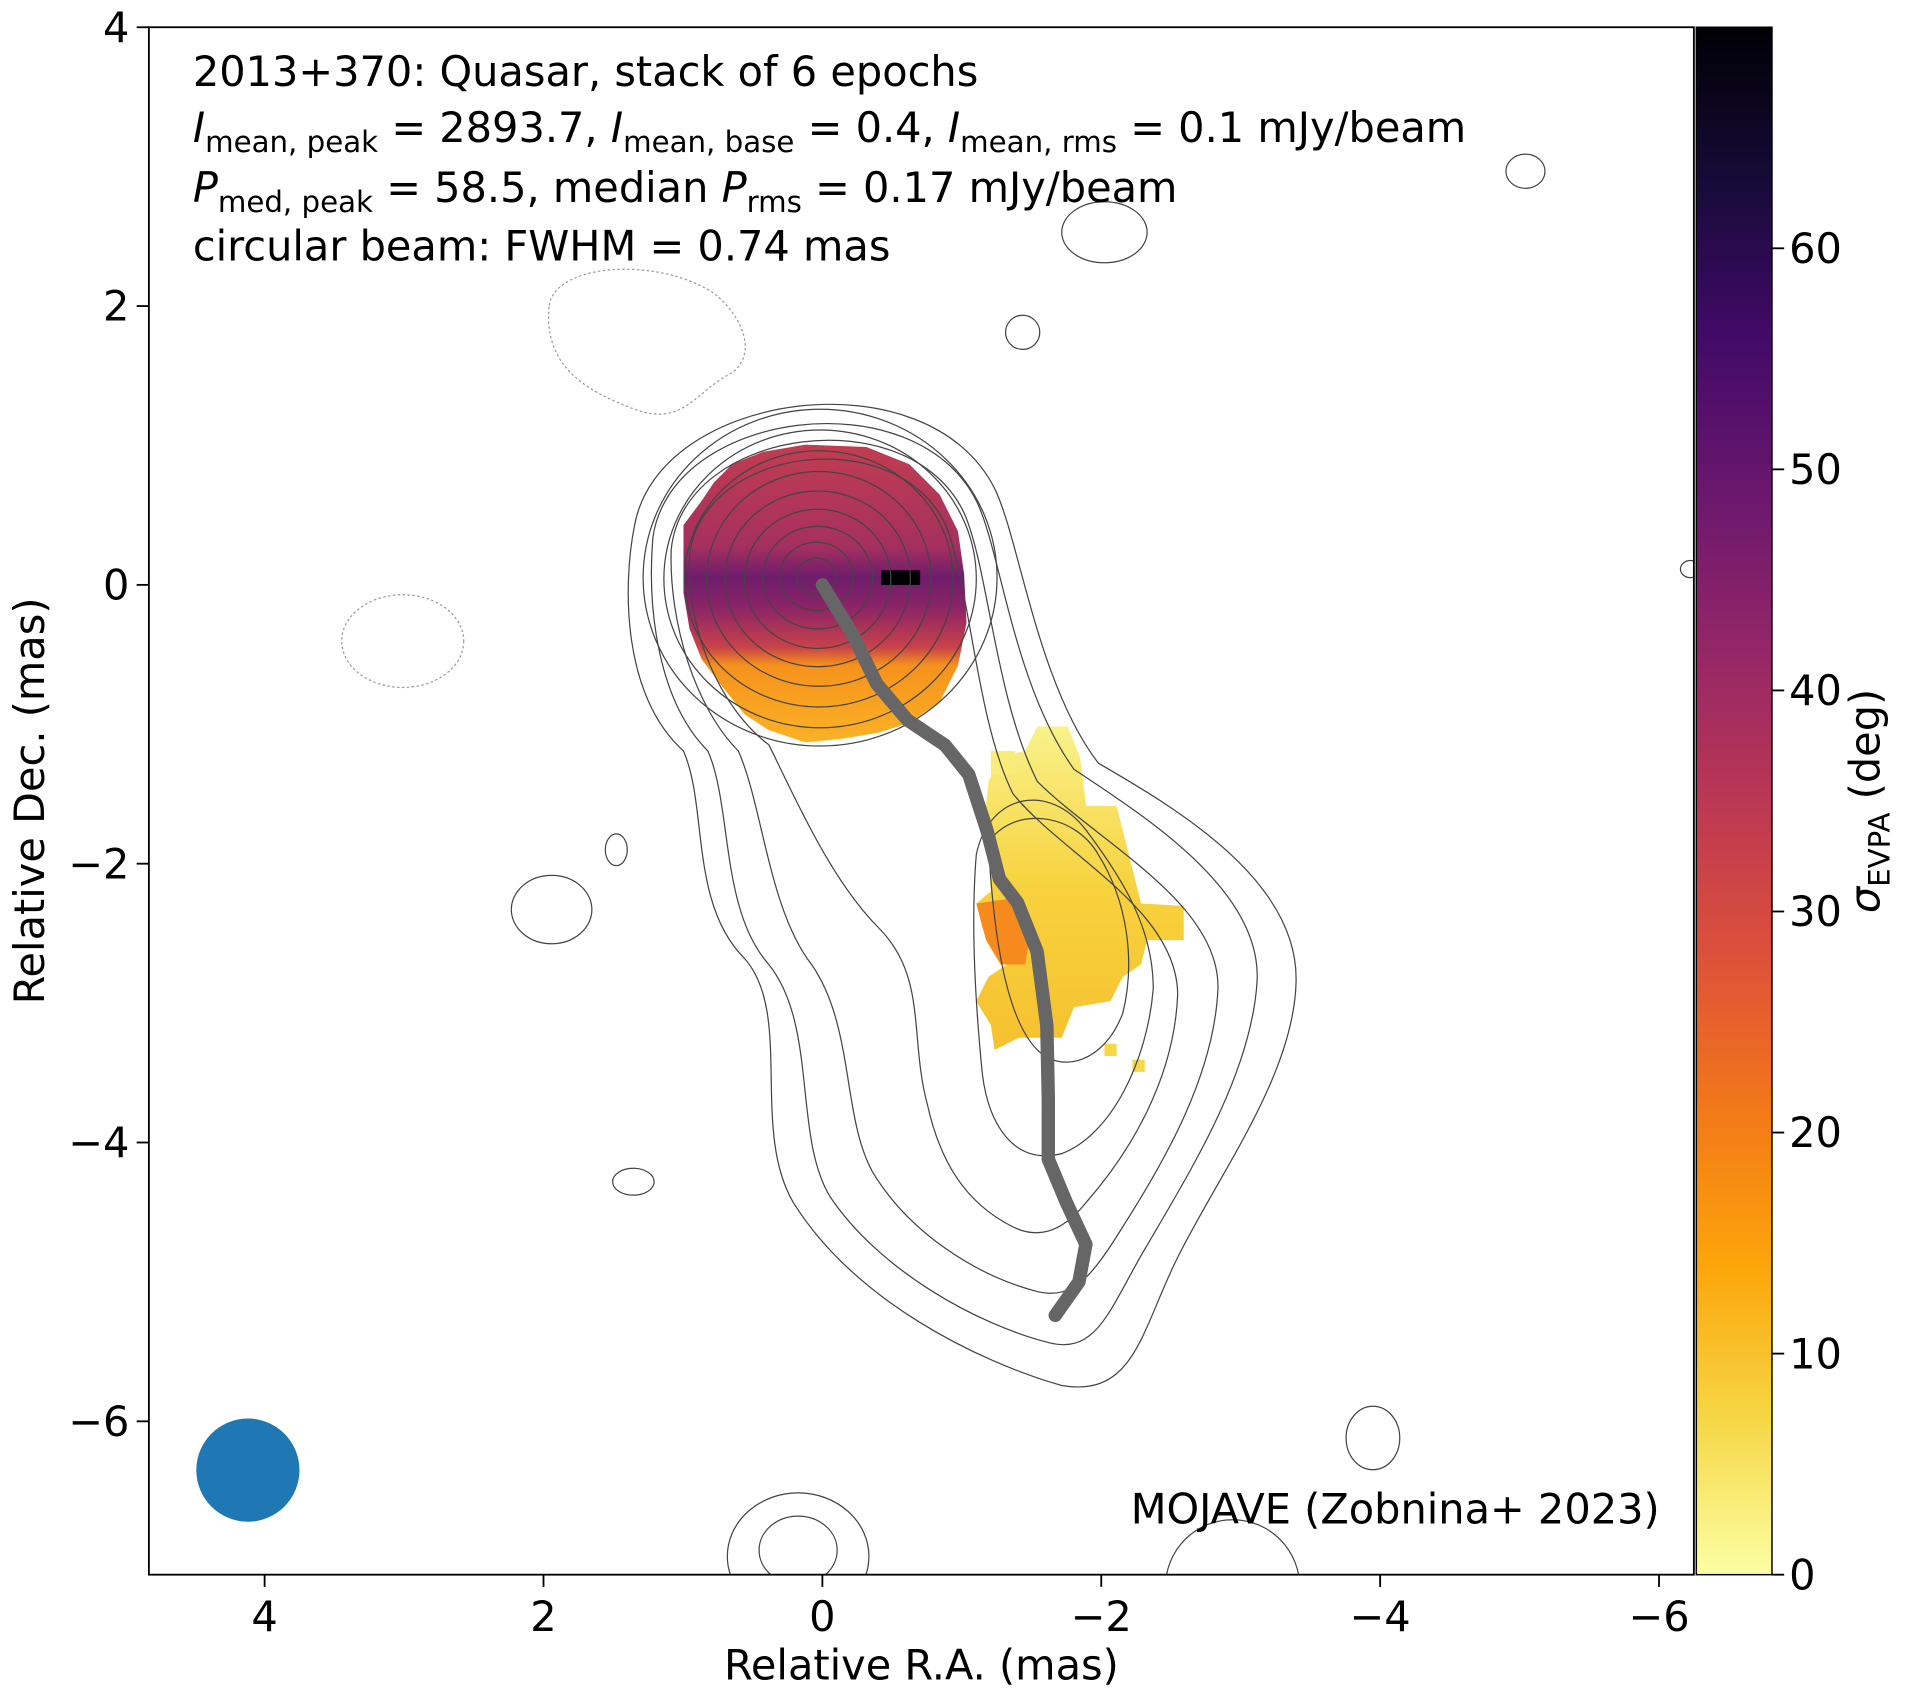 Image resolution: width=1905 pixels, height=1691 pixels. What do you see at coordinates (954, 950) in the screenshot?
I see `ridgeline` at bounding box center [954, 950].